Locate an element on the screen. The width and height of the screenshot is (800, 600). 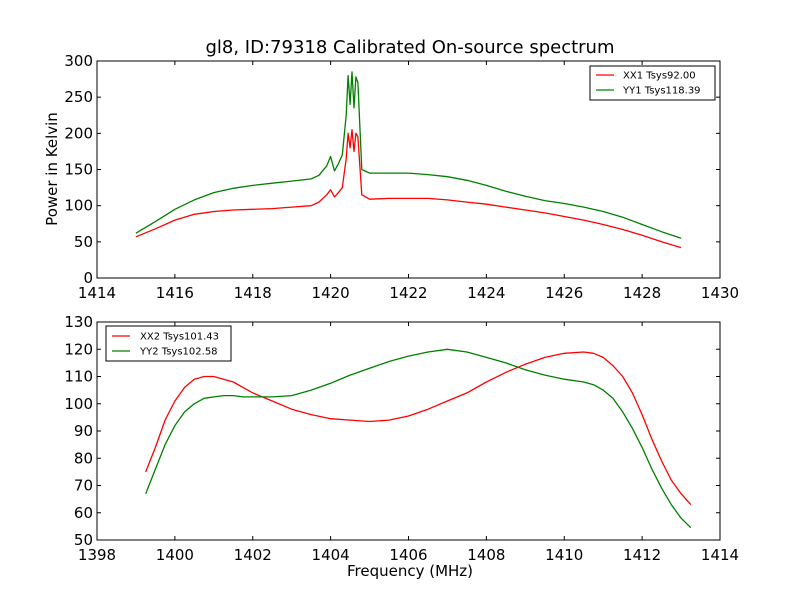
top-y-tick-label: 250 is located at coordinates (78, 97).